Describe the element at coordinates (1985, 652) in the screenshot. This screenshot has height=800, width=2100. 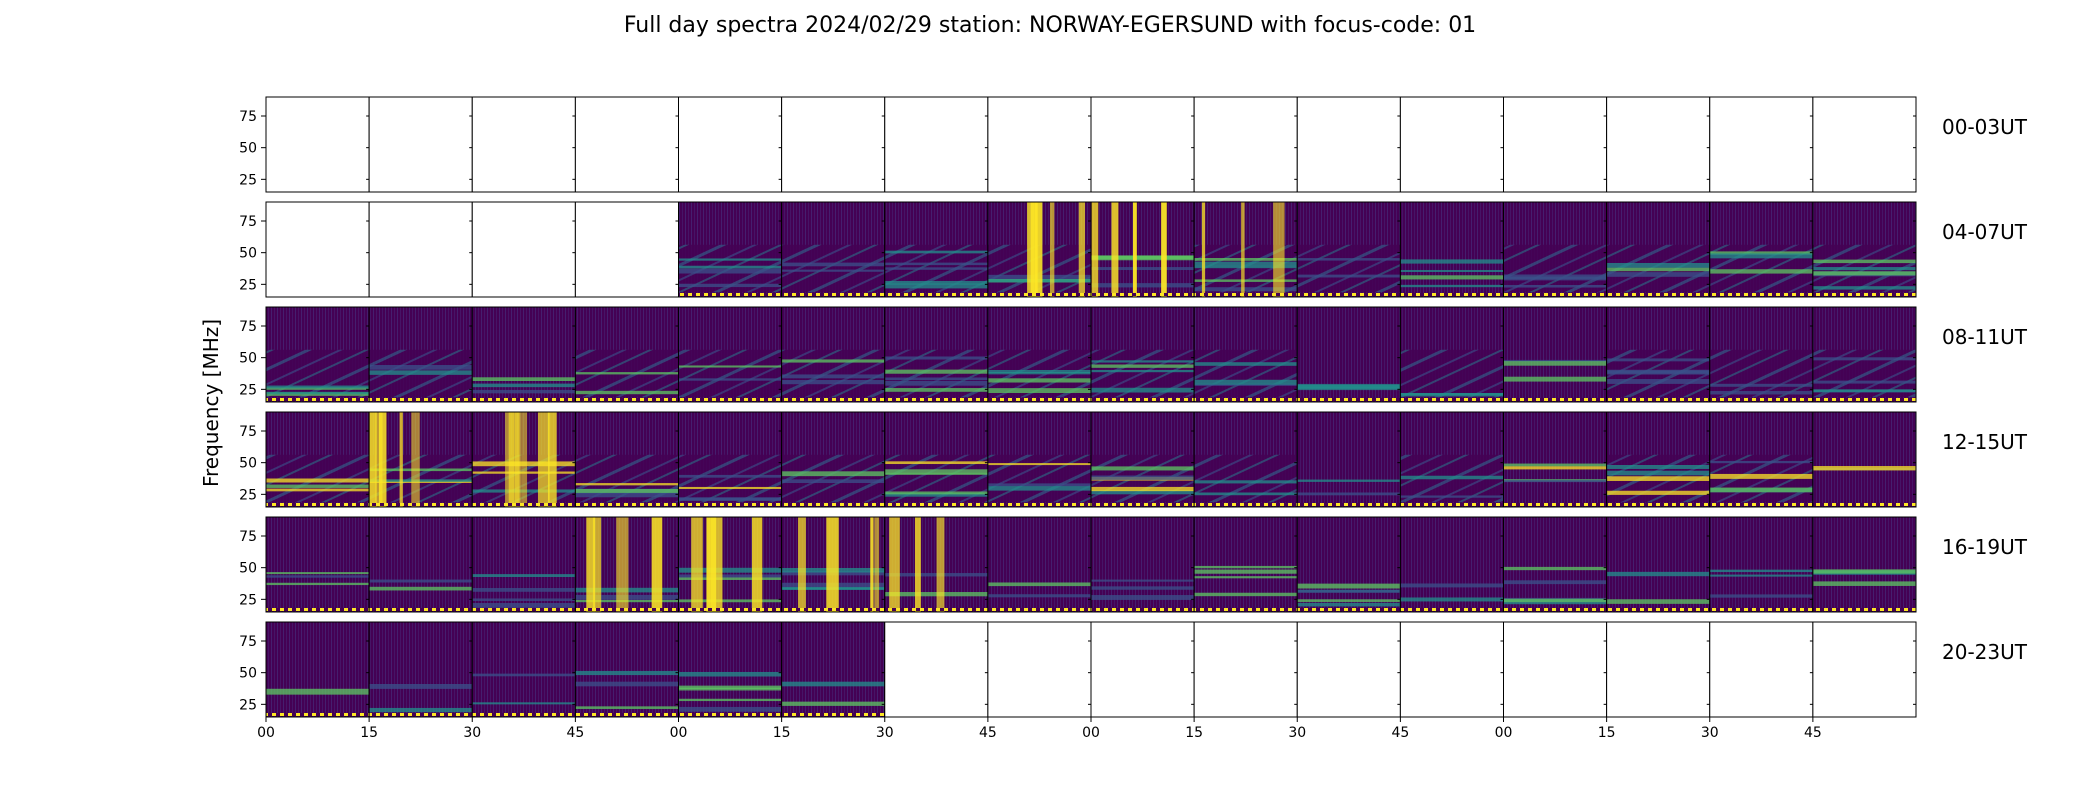
I see `row-label: 20-23UT` at that location.